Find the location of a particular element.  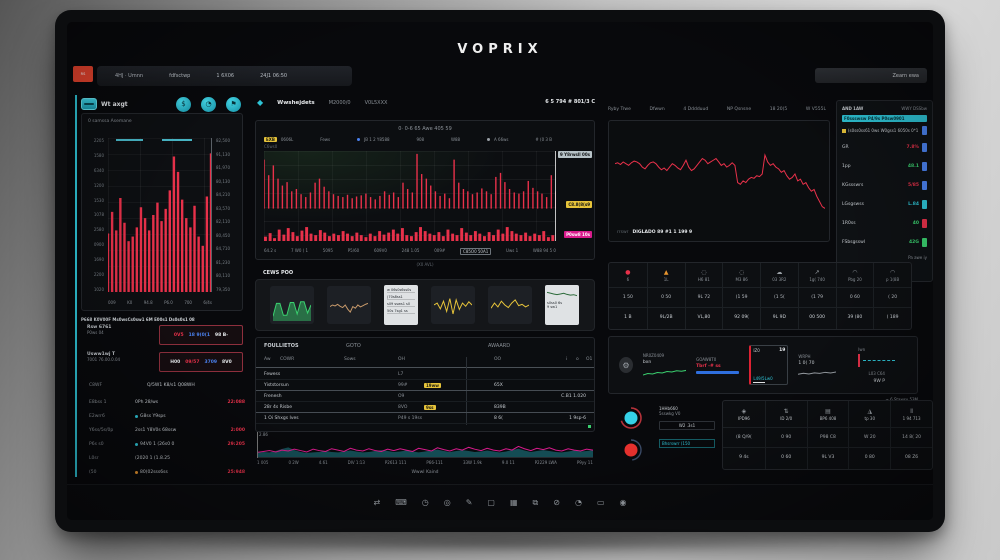

chart-tab: Ryby Trwe is located at coordinates (619, 109).